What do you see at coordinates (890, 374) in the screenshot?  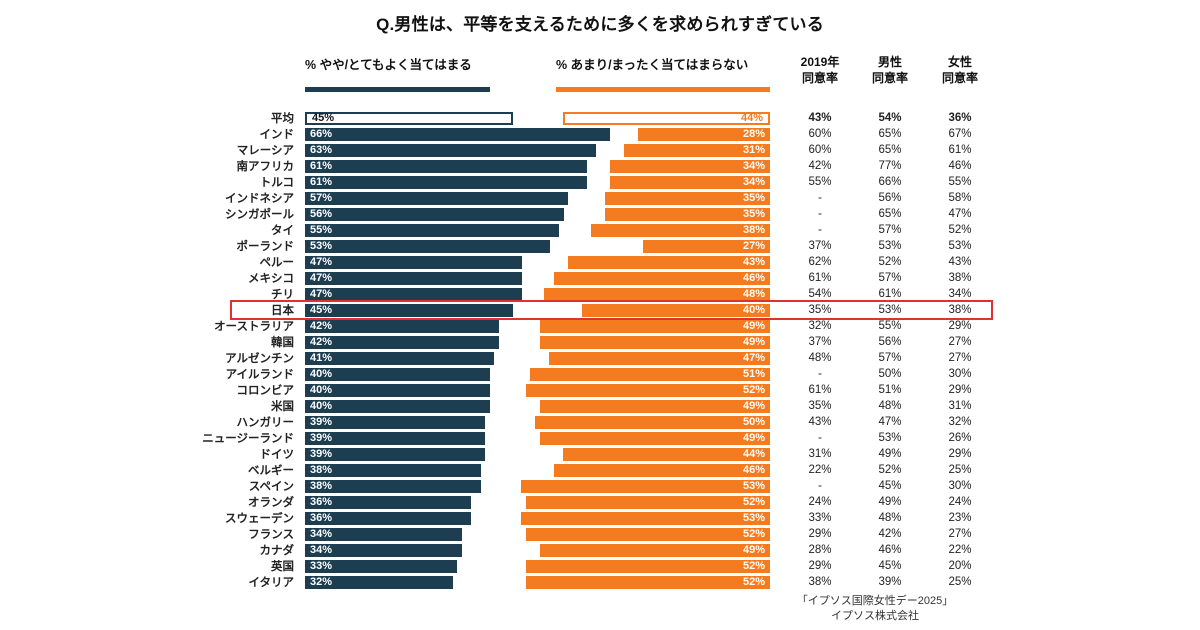 I see `stat-male: 50%` at bounding box center [890, 374].